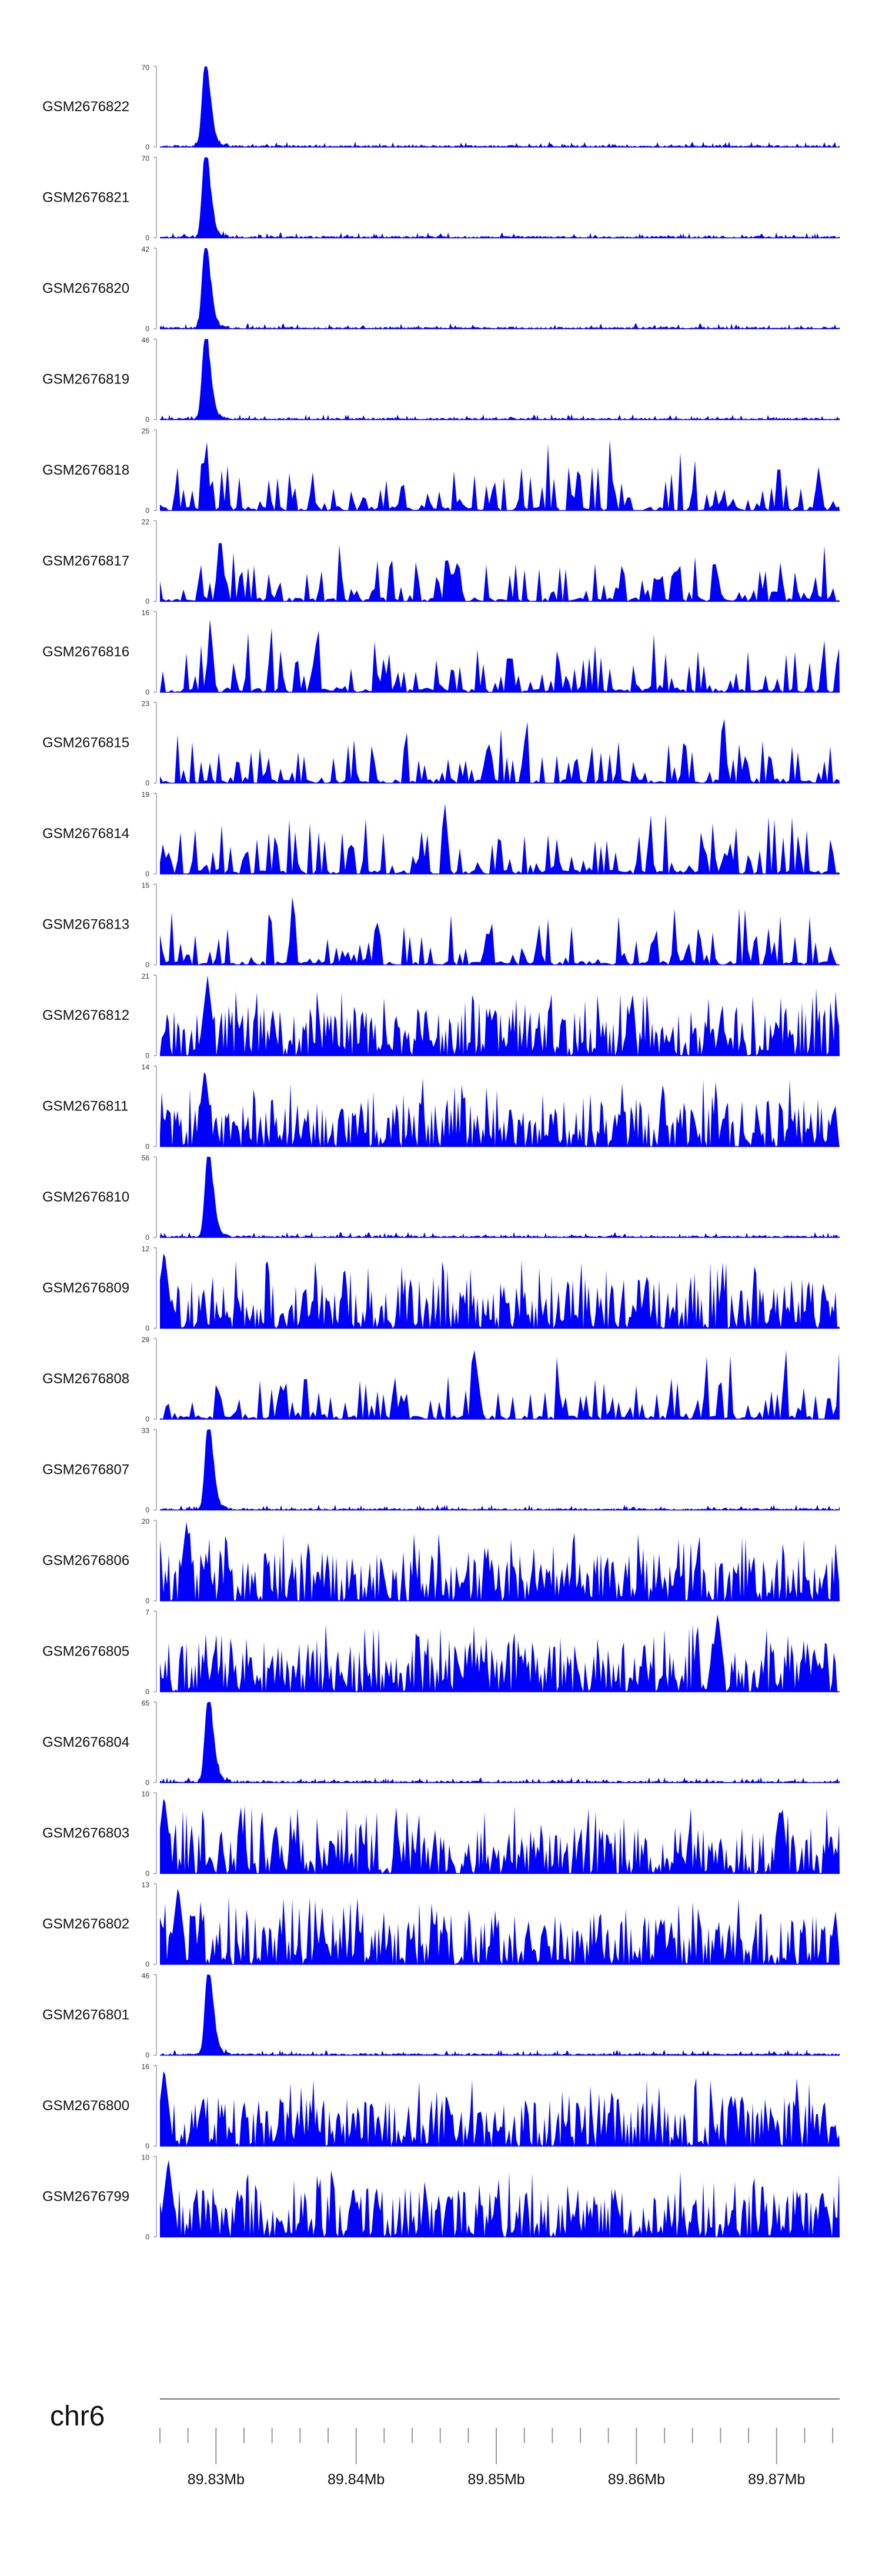 Image resolution: width=882 pixels, height=2576 pixels. What do you see at coordinates (85, 2197) in the screenshot?
I see `track-label: GSM2676799` at bounding box center [85, 2197].